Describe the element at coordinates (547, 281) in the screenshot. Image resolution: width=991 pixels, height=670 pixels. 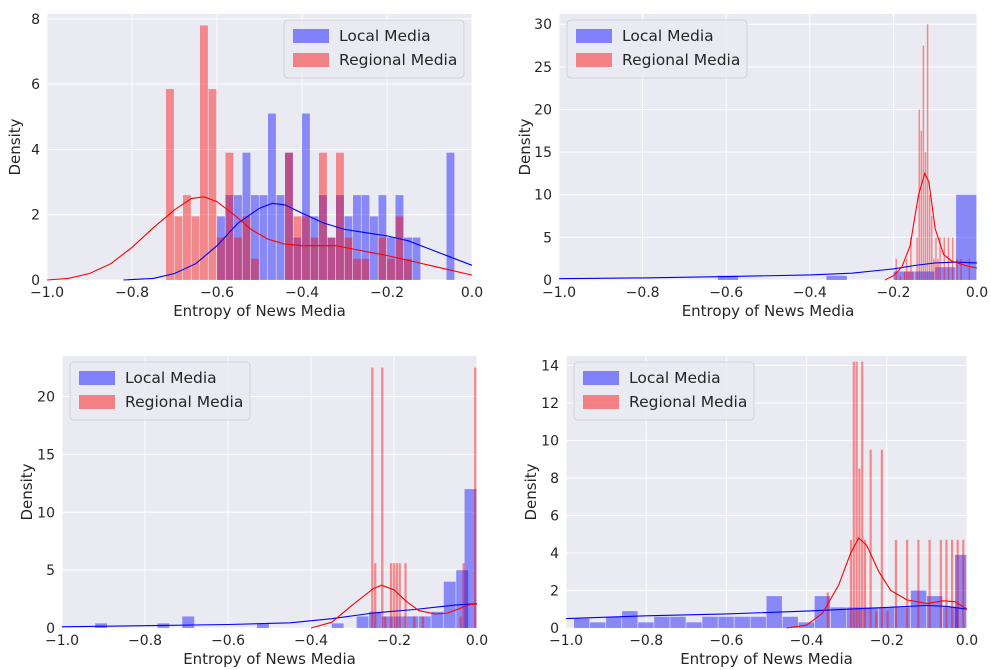
I see `y-tick-label: 0` at that location.